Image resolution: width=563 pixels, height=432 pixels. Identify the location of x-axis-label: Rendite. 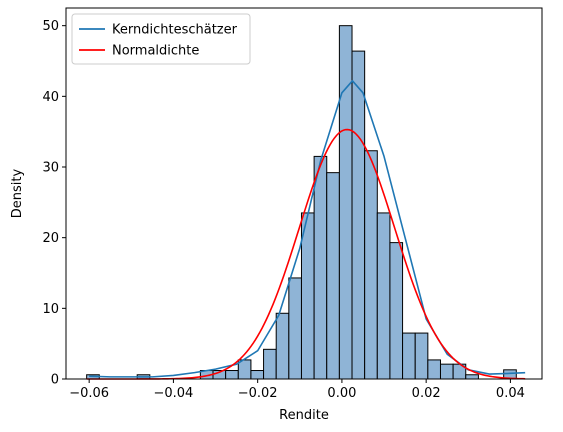
(304, 415).